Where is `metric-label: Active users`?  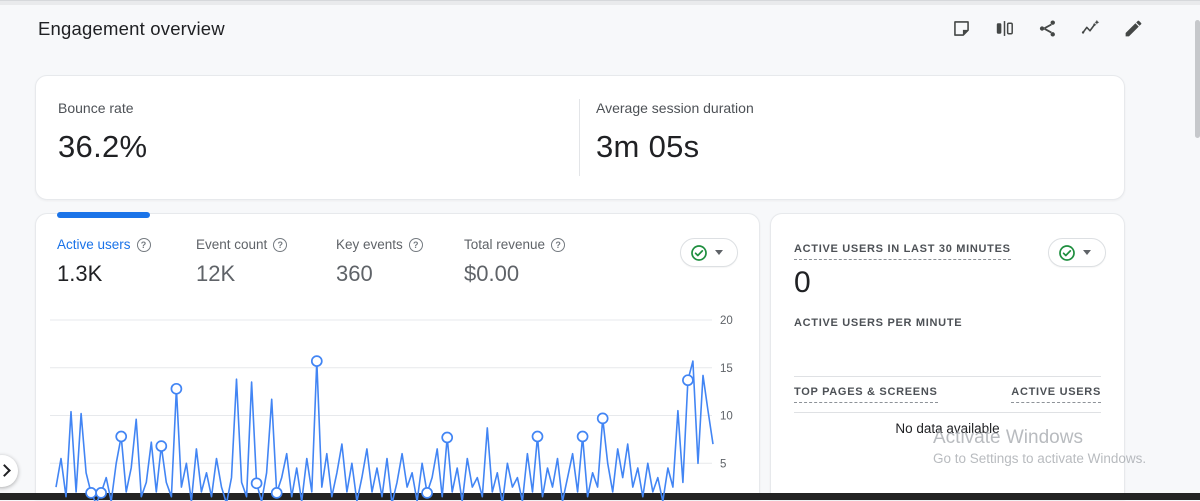 metric-label: Active users is located at coordinates (94, 244).